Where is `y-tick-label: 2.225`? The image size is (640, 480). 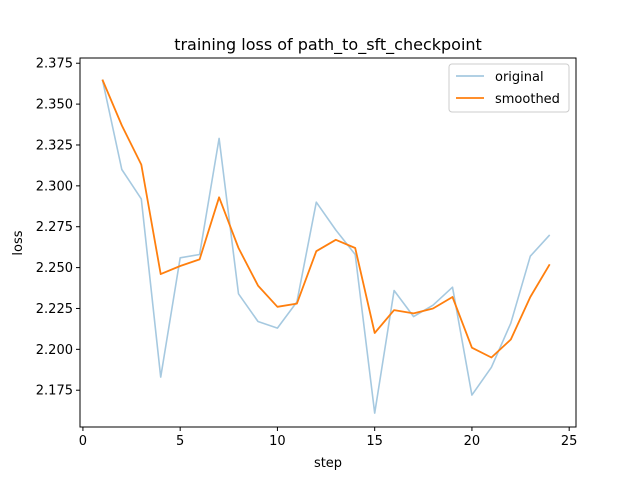
y-tick-label: 2.225 is located at coordinates (54, 309).